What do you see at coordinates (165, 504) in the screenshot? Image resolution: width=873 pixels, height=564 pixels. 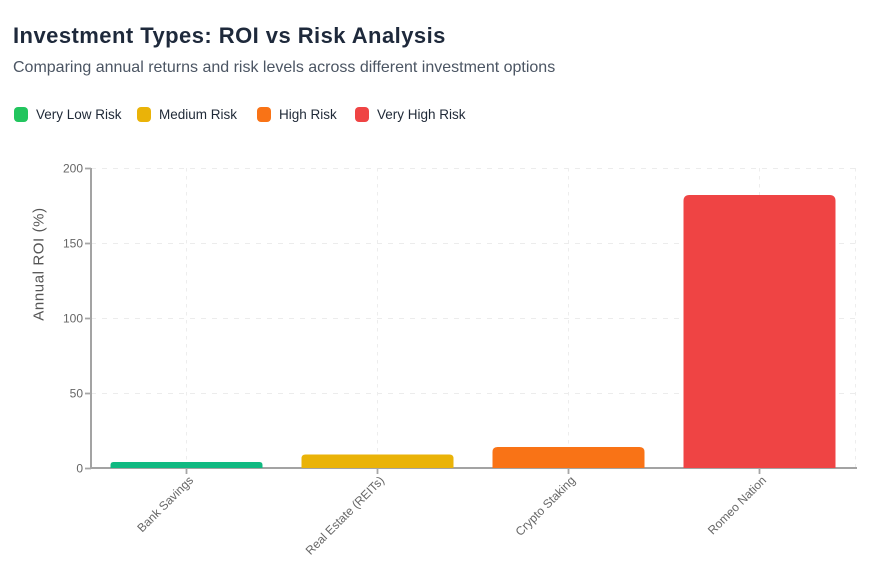 I see `svg-text: Bank Savings` at bounding box center [165, 504].